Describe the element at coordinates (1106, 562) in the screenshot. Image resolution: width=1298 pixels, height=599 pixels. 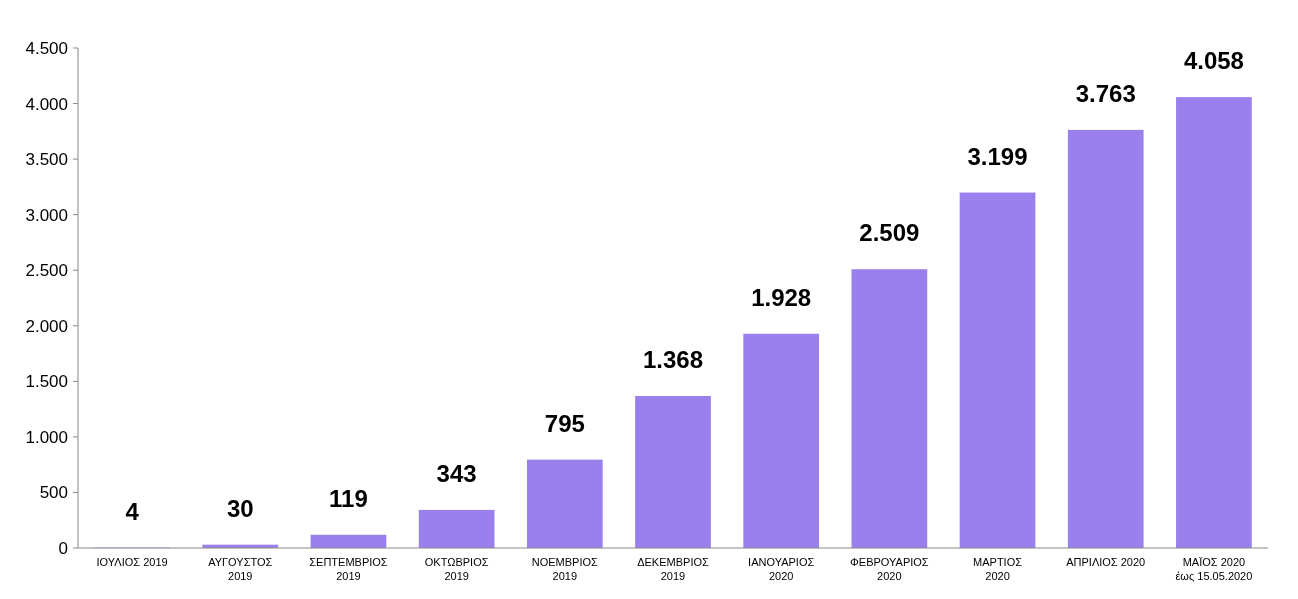
I see `x-tick-label: ΑΠΡΙΛΙΟΣ 2020` at that location.